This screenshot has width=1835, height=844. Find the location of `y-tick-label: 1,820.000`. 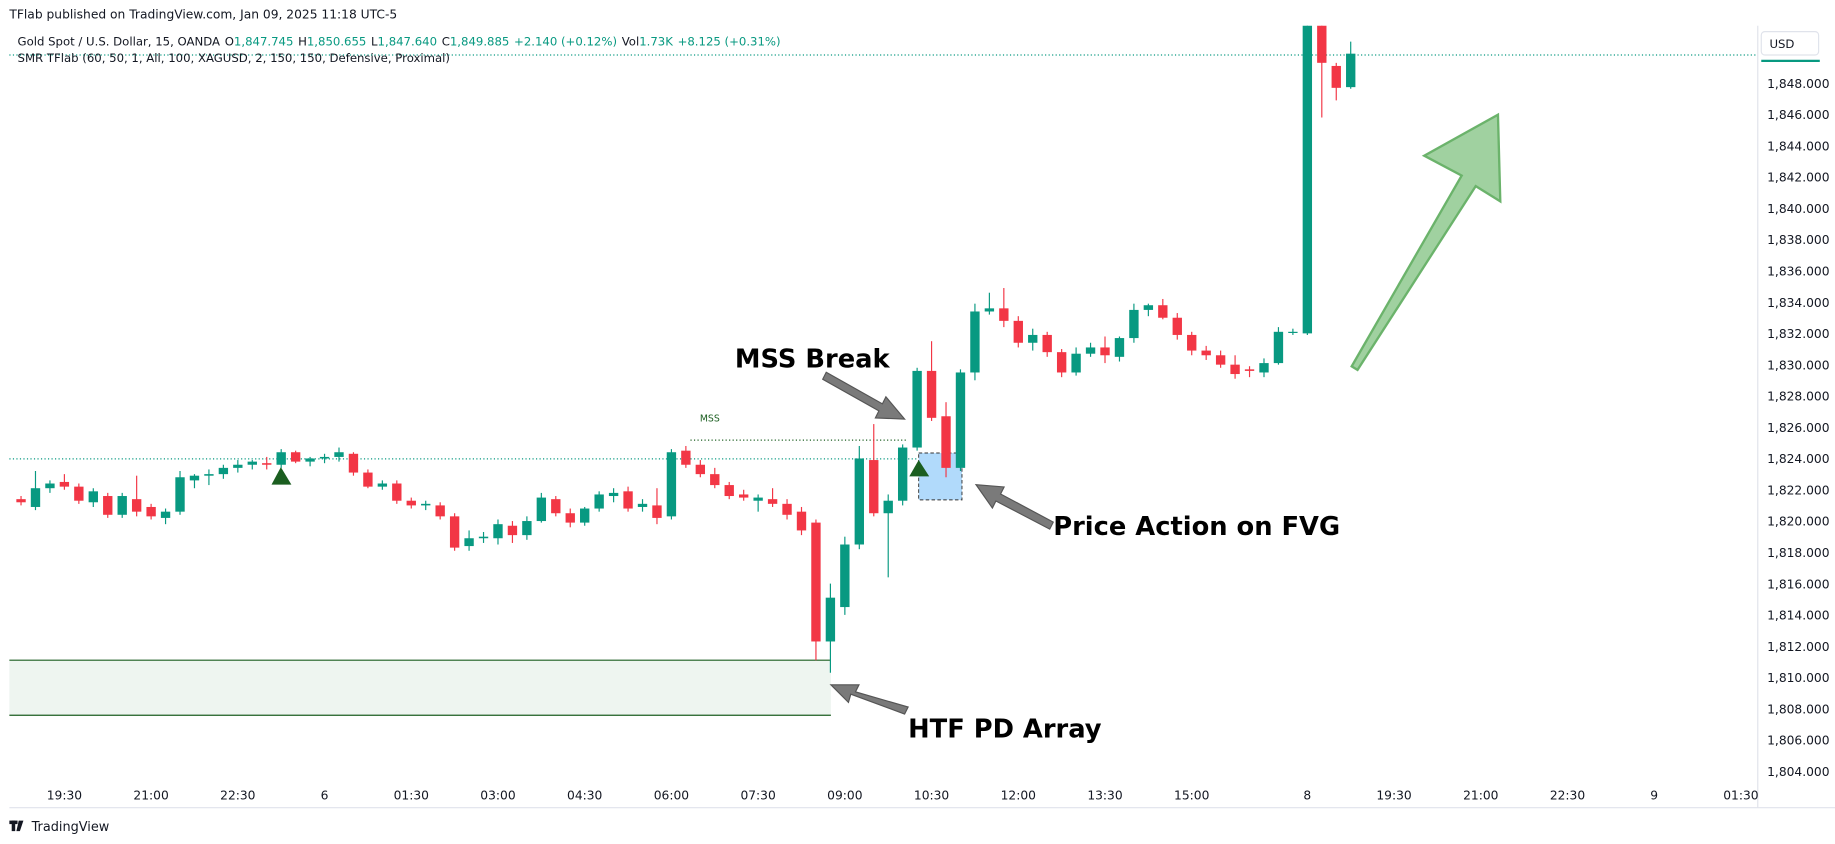

y-tick-label: 1,820.000 is located at coordinates (1798, 522).